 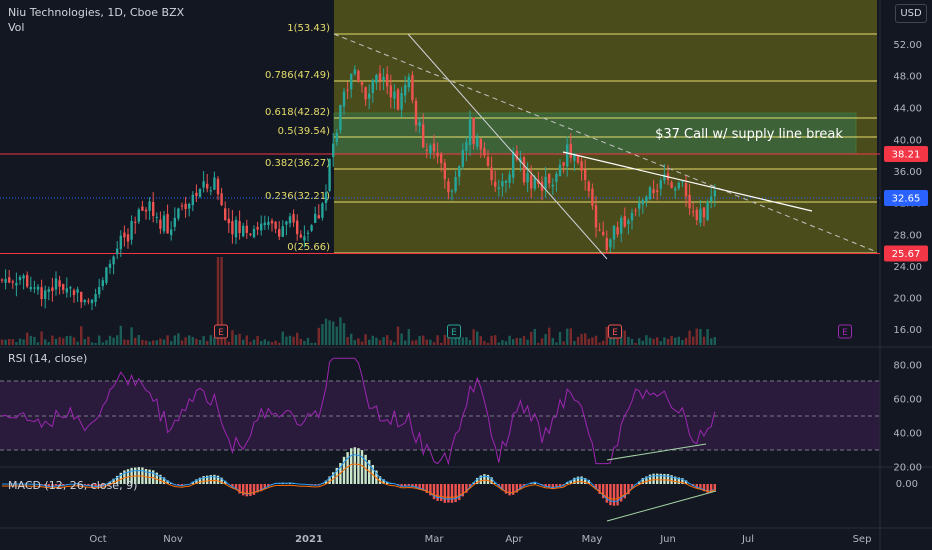 I want to click on price-badge, so click(x=906, y=154).